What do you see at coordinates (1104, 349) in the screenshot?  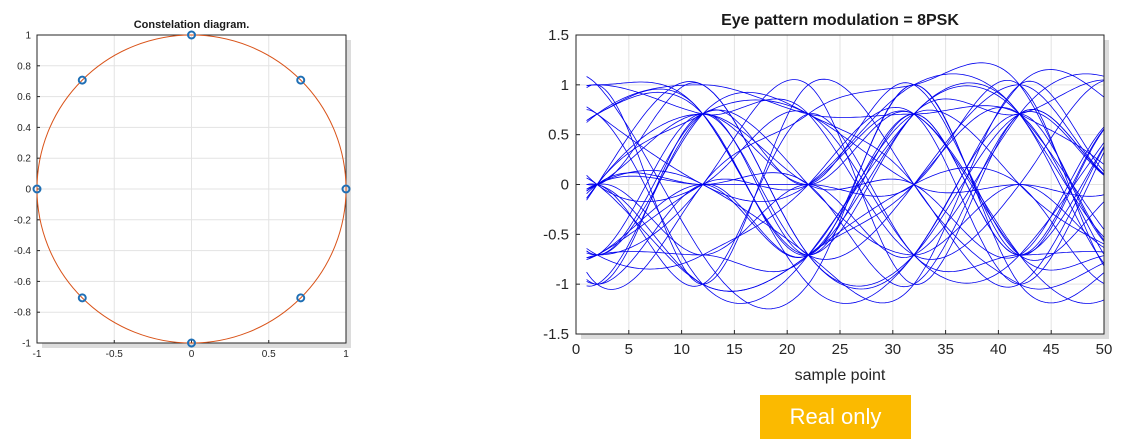 I see `eye-x-tick-label: 50` at bounding box center [1104, 349].